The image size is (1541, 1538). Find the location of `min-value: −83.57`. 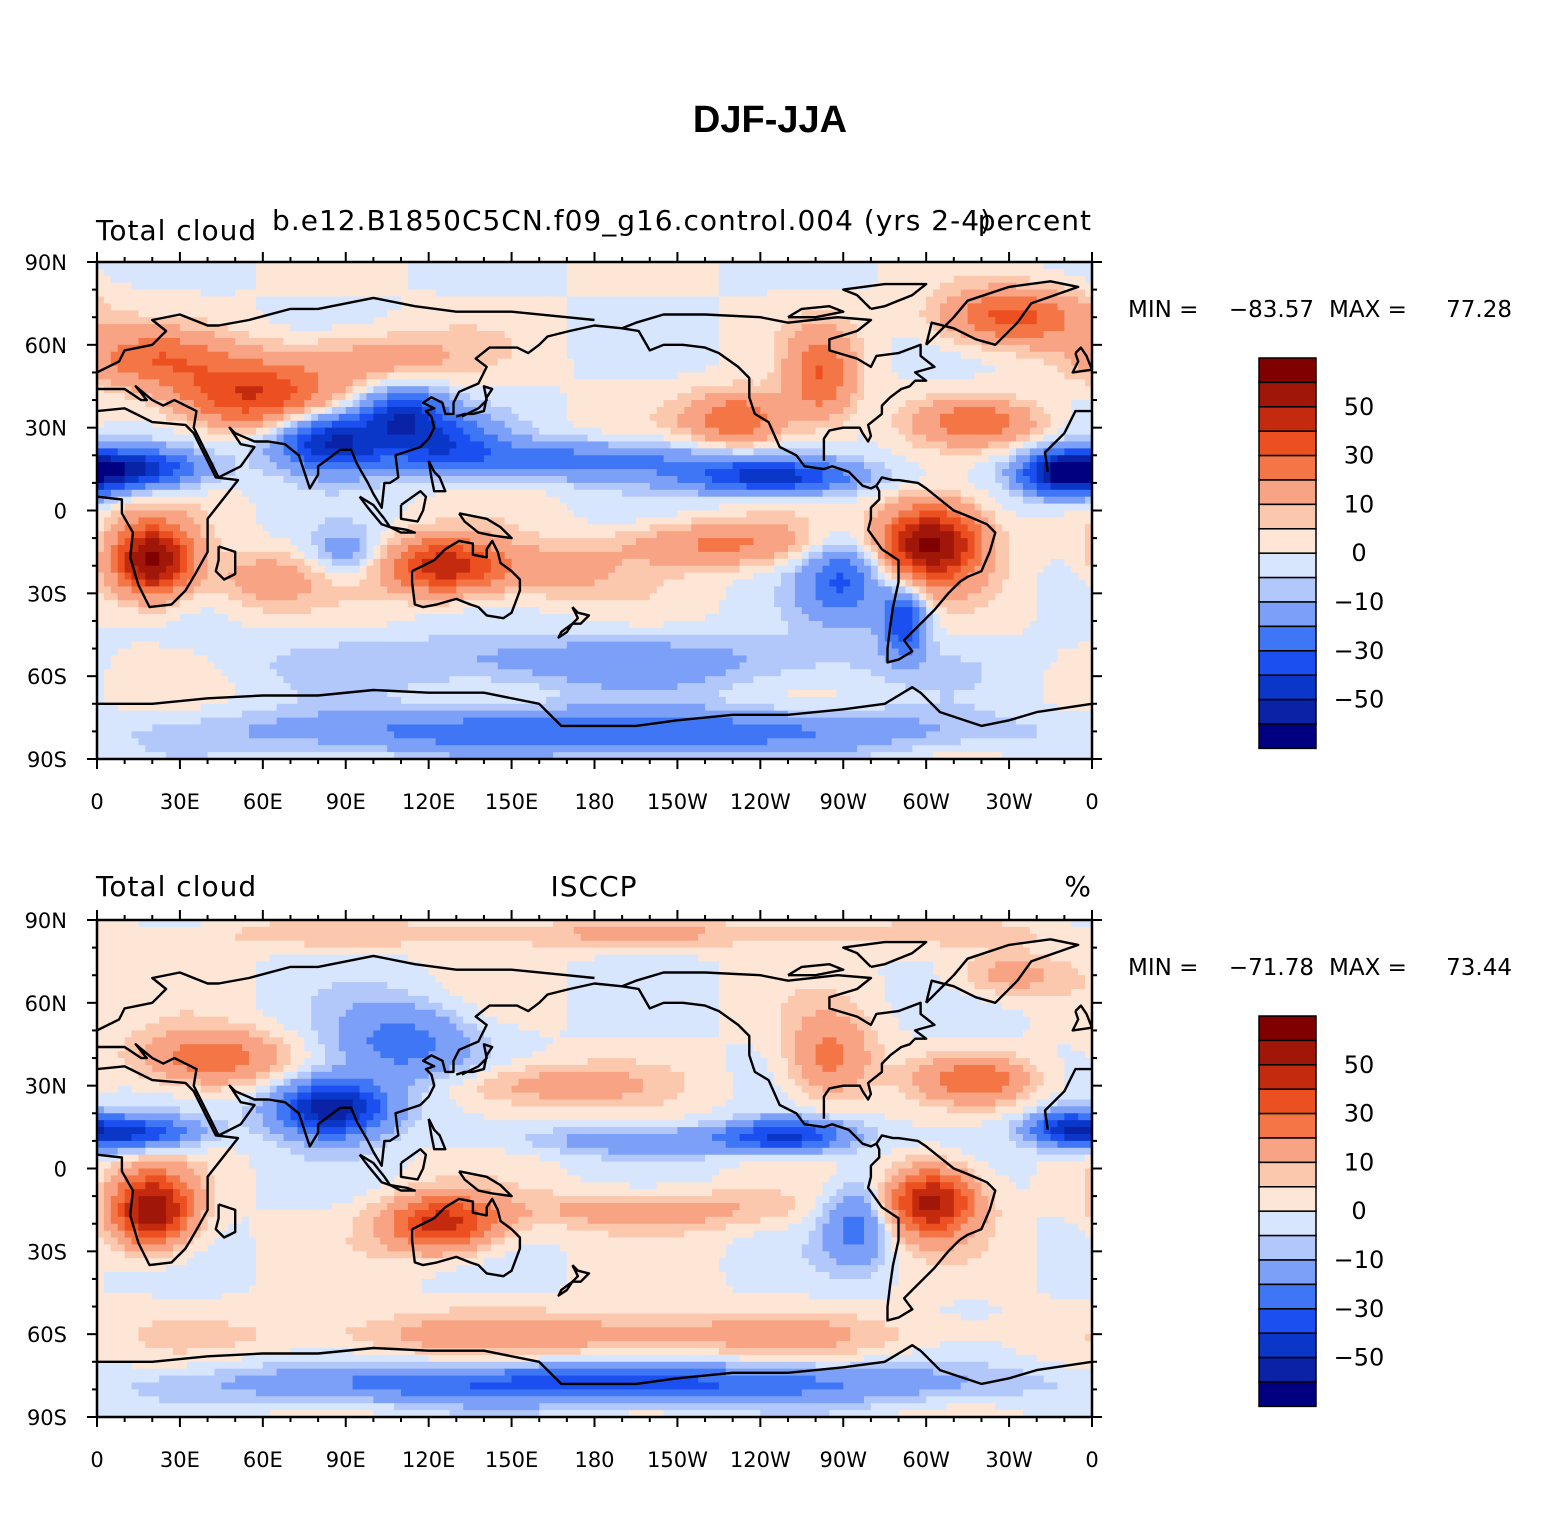

min-value: −83.57 is located at coordinates (1271, 310).